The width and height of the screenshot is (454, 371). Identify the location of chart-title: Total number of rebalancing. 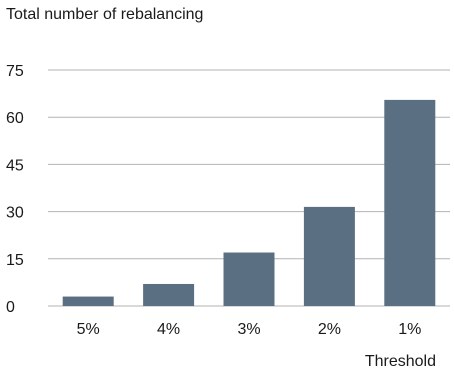
(105, 14).